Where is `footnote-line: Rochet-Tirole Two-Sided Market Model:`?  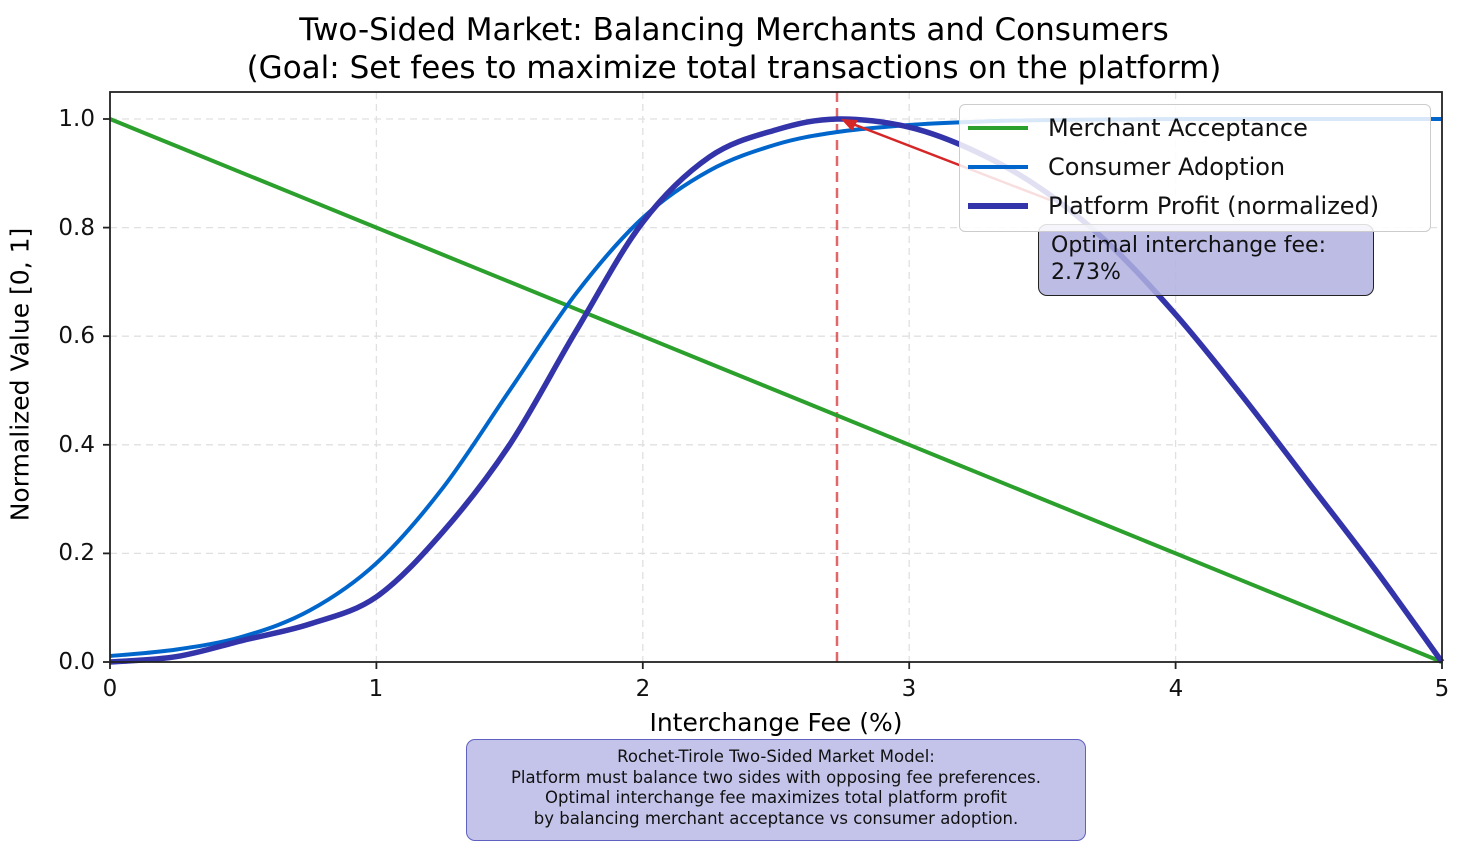 footnote-line: Rochet-Tirole Two-Sided Market Model: is located at coordinates (776, 756).